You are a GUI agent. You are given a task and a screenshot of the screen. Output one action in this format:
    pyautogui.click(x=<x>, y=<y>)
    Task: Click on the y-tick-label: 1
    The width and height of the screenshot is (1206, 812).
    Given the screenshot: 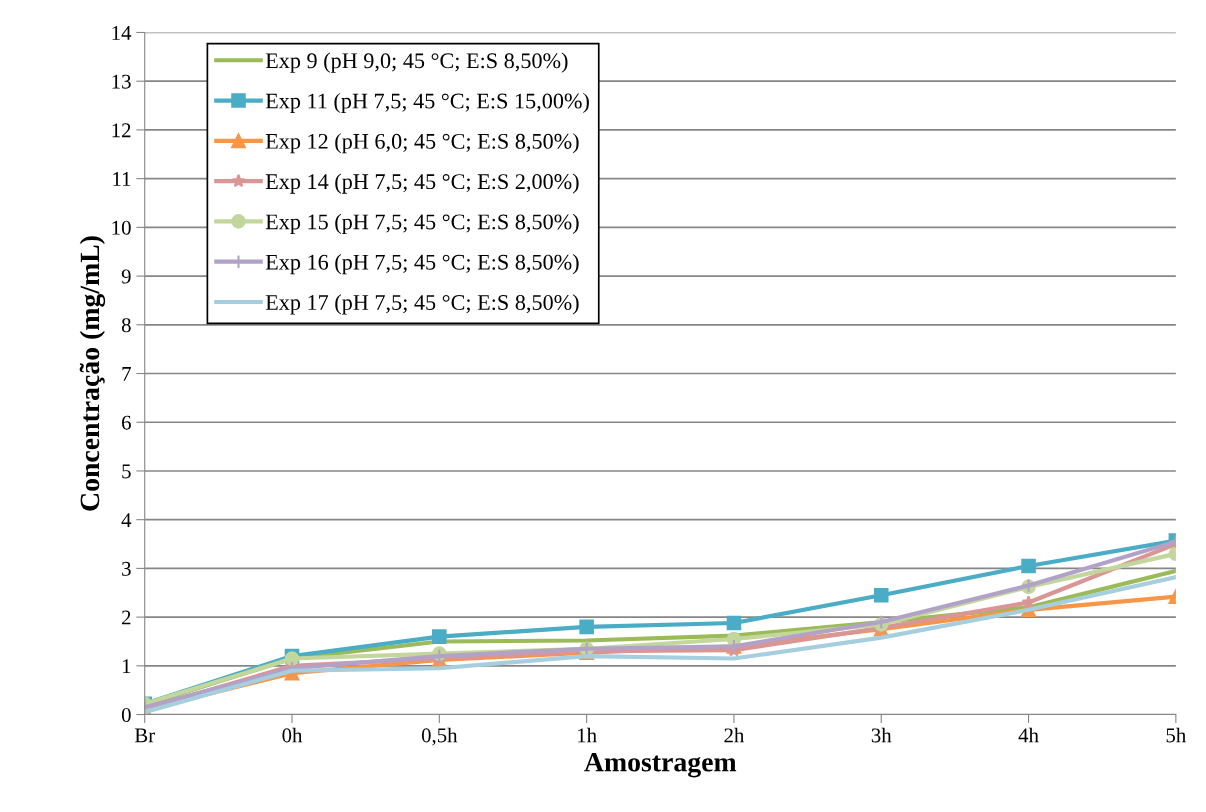 What is the action you would take?
    pyautogui.click(x=126, y=666)
    